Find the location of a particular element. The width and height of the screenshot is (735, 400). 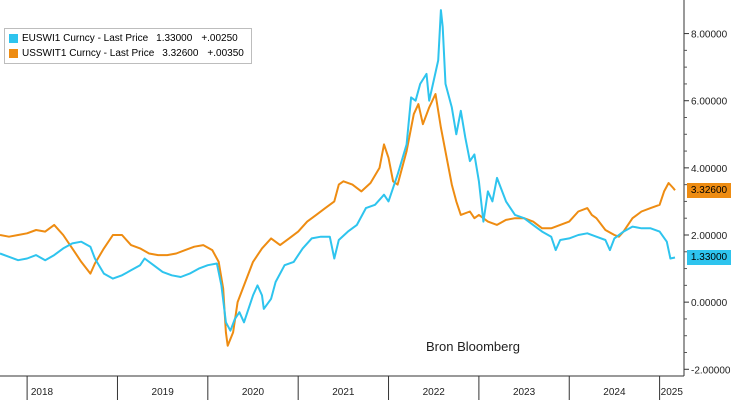

x-axis: 2018 2019 2020 2021 2022 2023 2024 2025 is located at coordinates (355, 388).